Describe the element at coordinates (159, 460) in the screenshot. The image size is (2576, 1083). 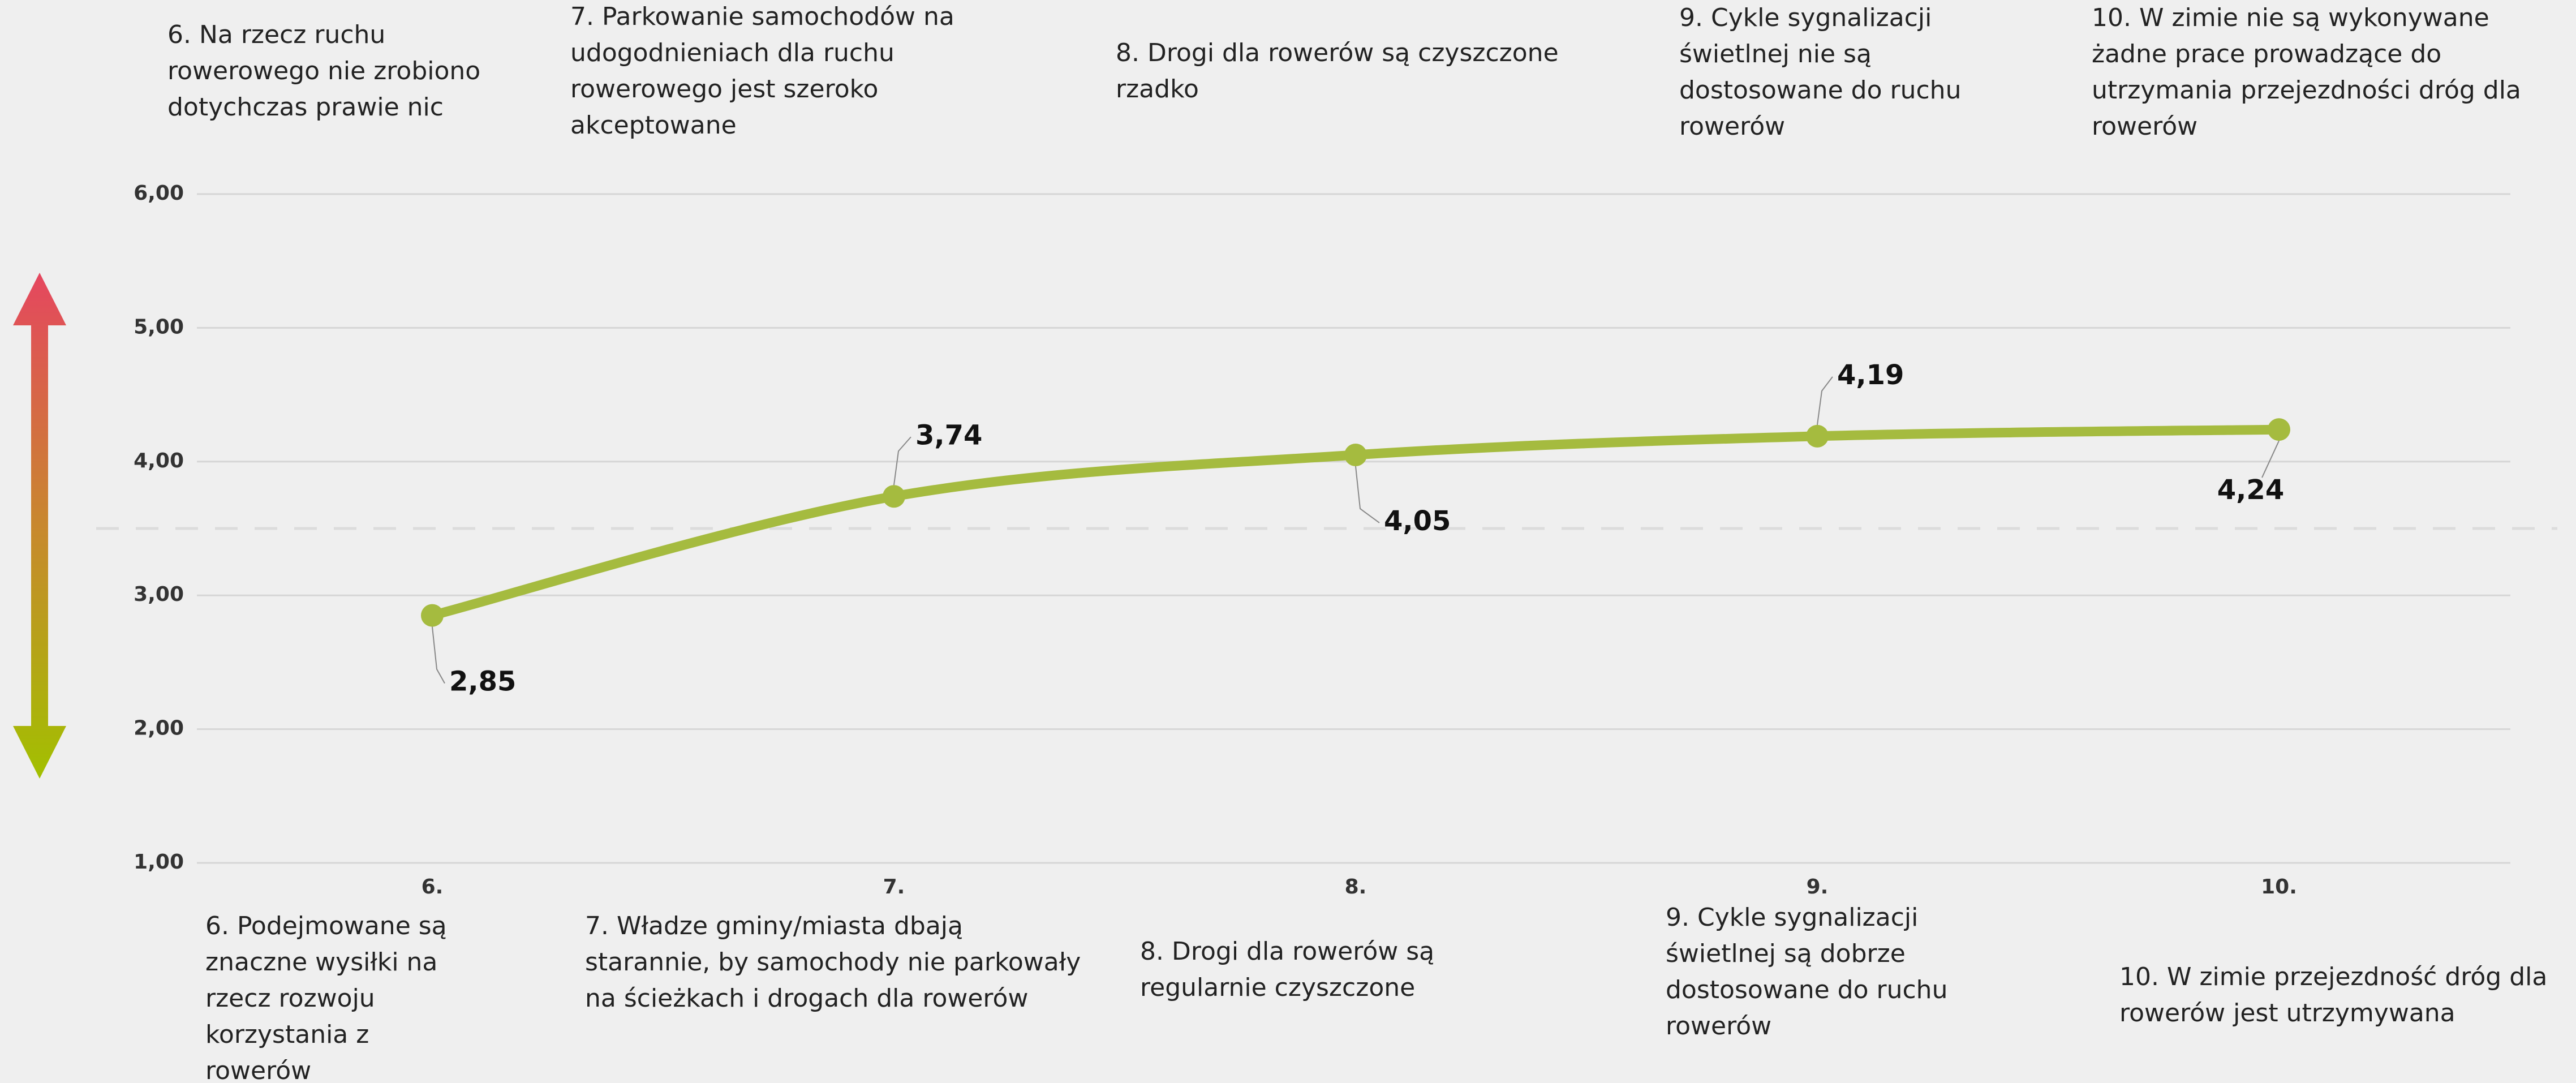
I see `y-tick-label: 4,00` at that location.